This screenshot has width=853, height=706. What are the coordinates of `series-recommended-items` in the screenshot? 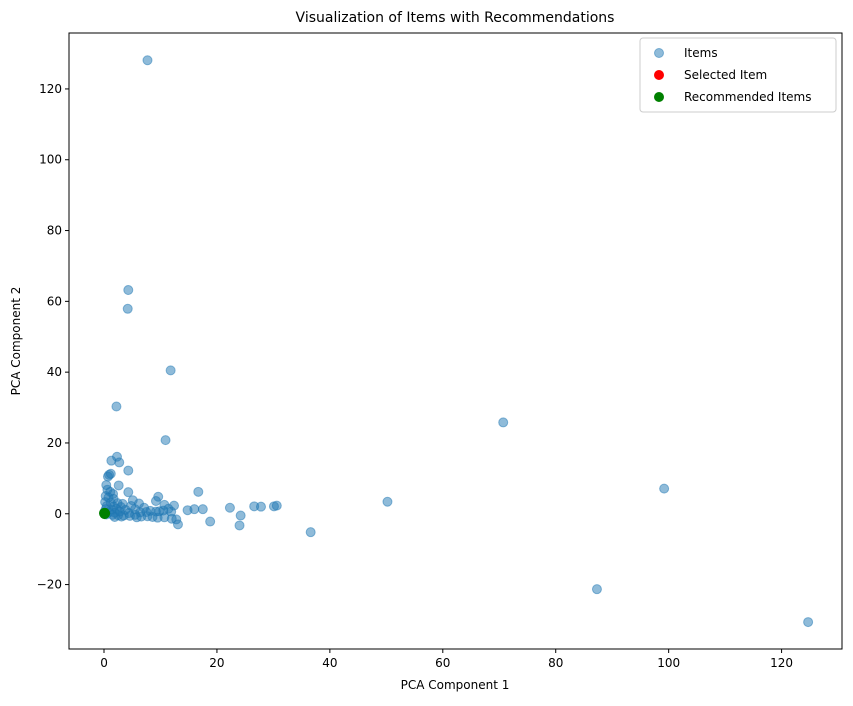 It's located at (105, 513).